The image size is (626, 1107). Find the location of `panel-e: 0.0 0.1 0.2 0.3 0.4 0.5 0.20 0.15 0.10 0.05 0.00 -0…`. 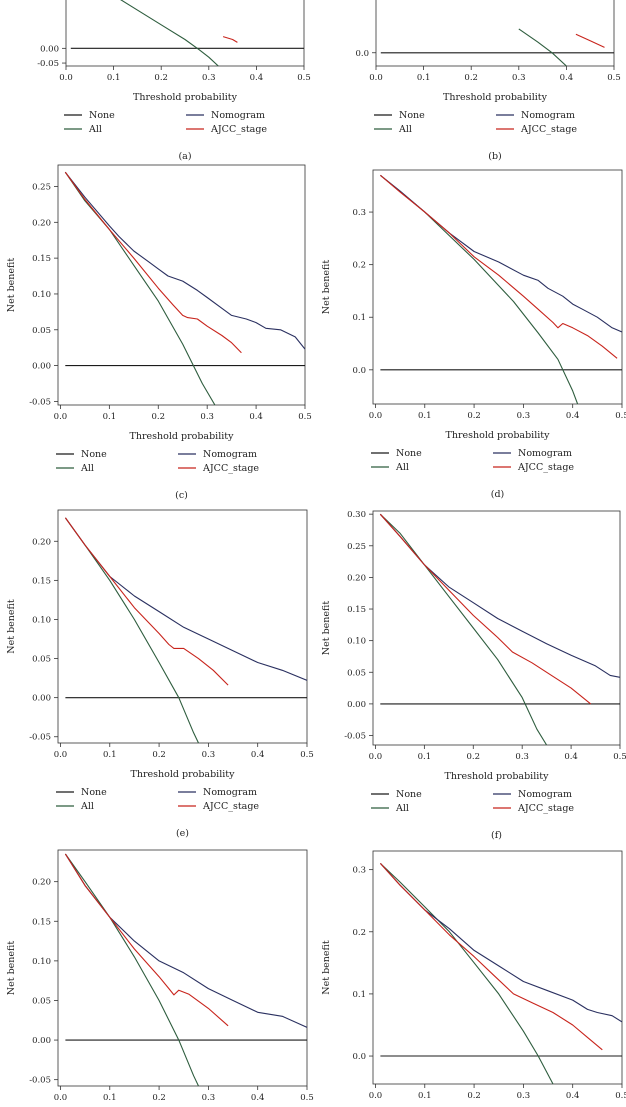

panel-e: 0.0 0.1 0.2 0.3 0.4 0.5 0.20 0.15 0.10 0.05 0.00 -0… is located at coordinates (160, 674).